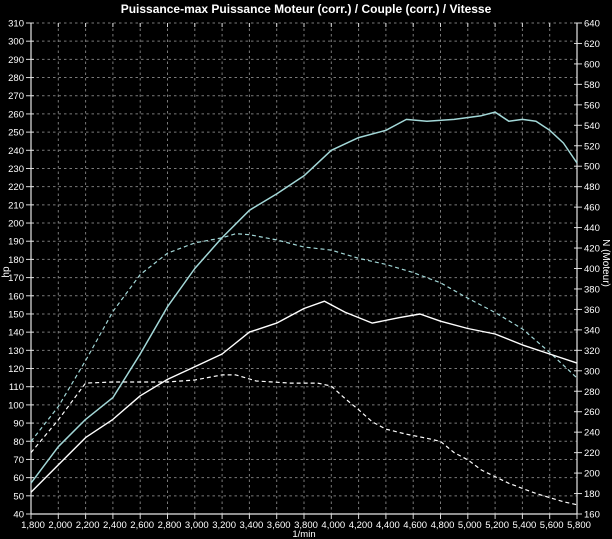  What do you see at coordinates (592, 85) in the screenshot?
I see `right-tick-label: 580` at bounding box center [592, 85].